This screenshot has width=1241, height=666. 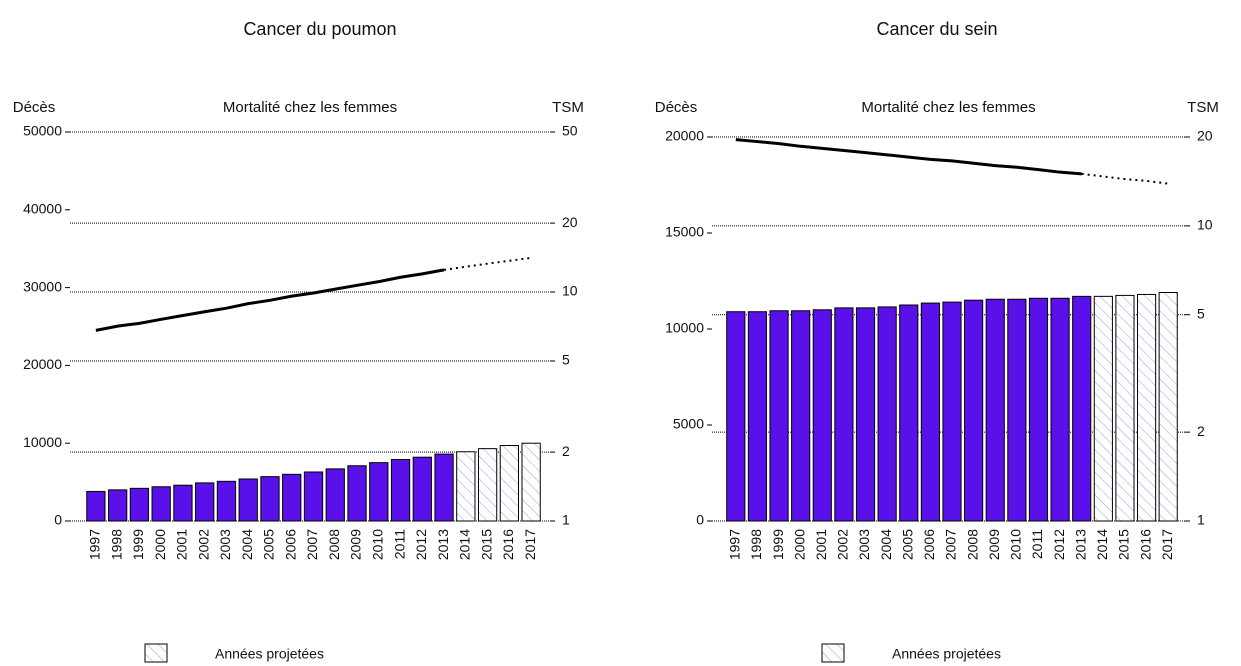 What do you see at coordinates (319, 29) in the screenshot?
I see `chart-title: Cancer du poumon` at bounding box center [319, 29].